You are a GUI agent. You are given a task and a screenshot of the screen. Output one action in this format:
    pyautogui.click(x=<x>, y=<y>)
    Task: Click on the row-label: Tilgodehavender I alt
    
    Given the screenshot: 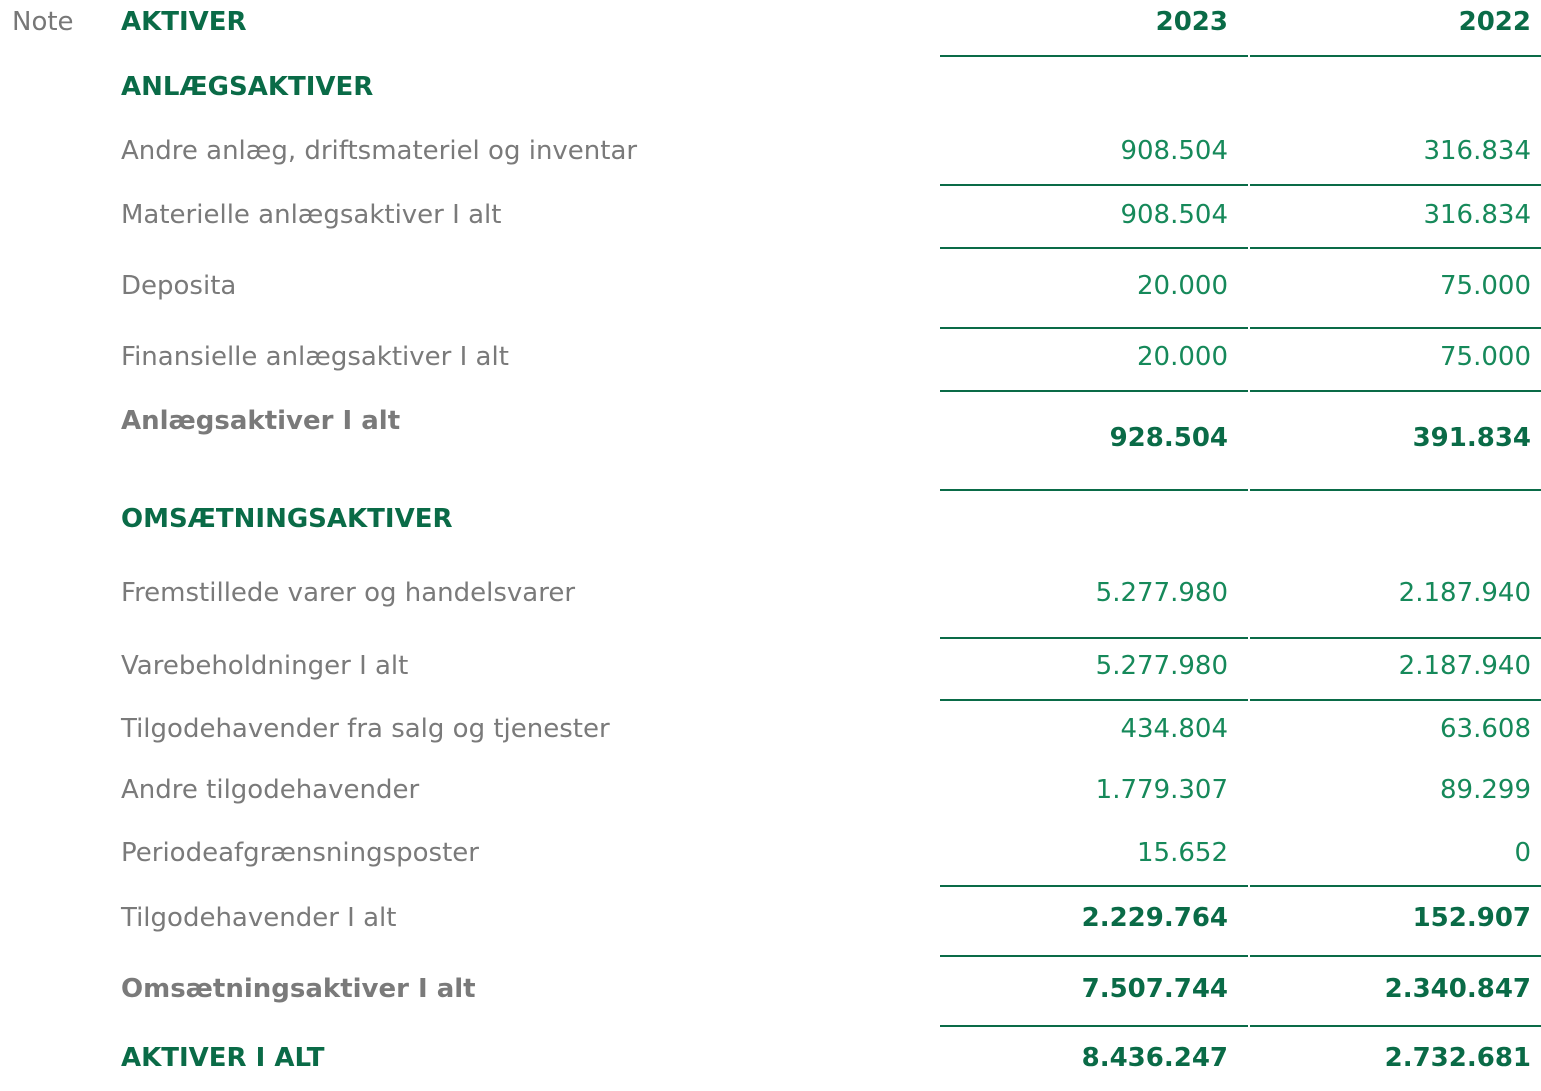 What is the action you would take?
    pyautogui.click(x=259, y=918)
    